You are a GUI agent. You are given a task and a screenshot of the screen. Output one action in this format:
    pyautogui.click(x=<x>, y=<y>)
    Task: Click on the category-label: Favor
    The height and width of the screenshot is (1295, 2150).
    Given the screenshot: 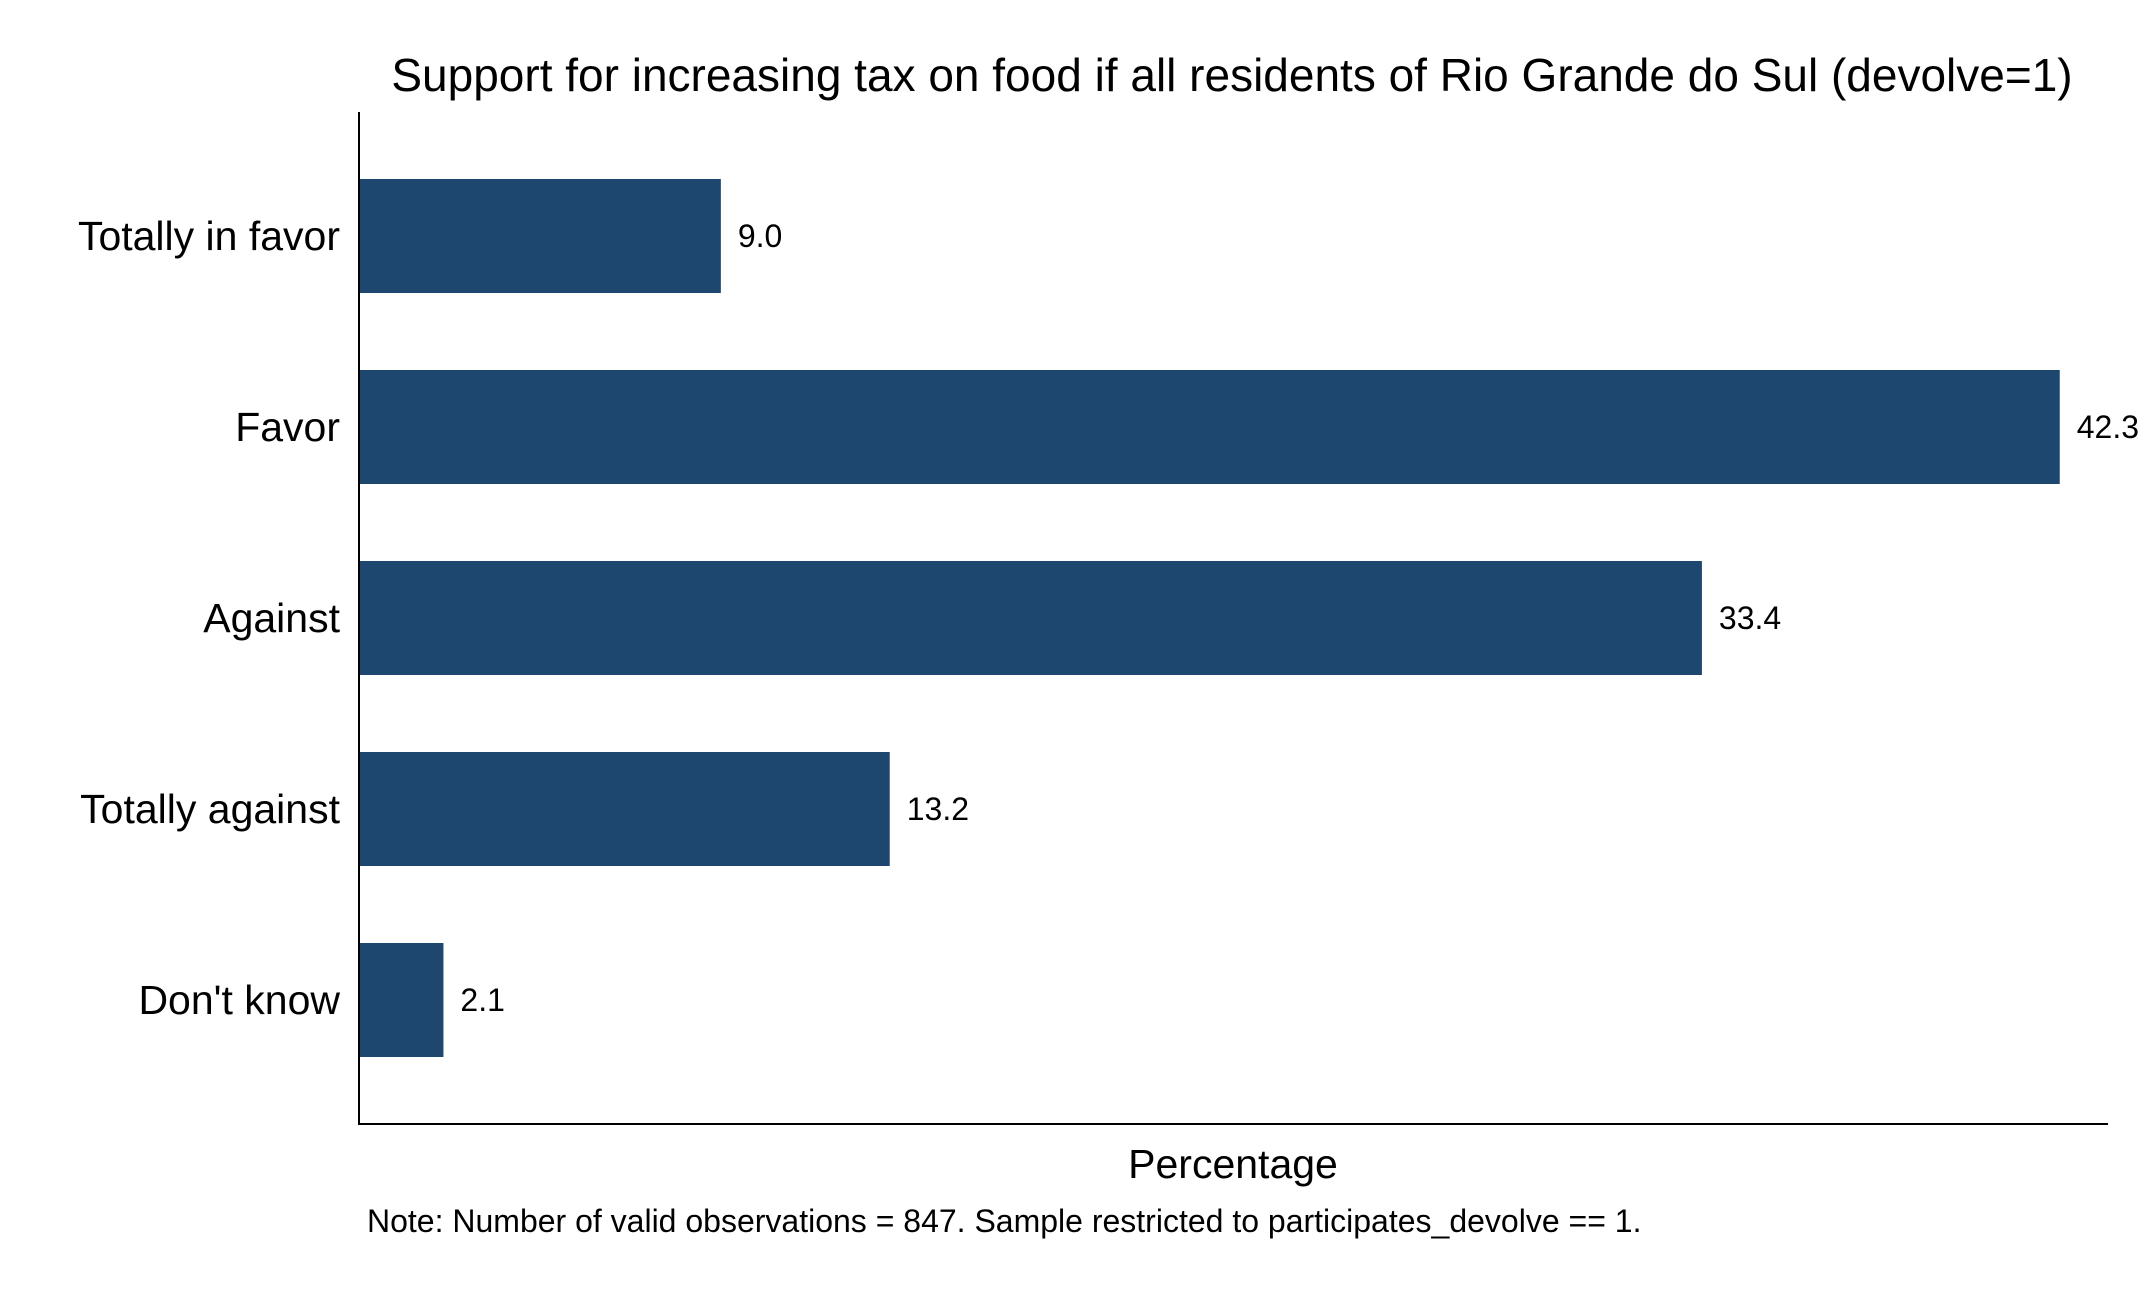 What is the action you would take?
    pyautogui.click(x=287, y=427)
    